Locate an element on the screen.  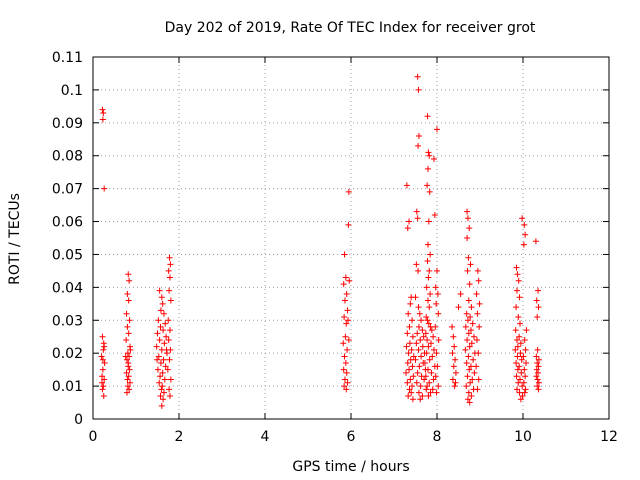
x-tick-label: 8 is located at coordinates (437, 437).